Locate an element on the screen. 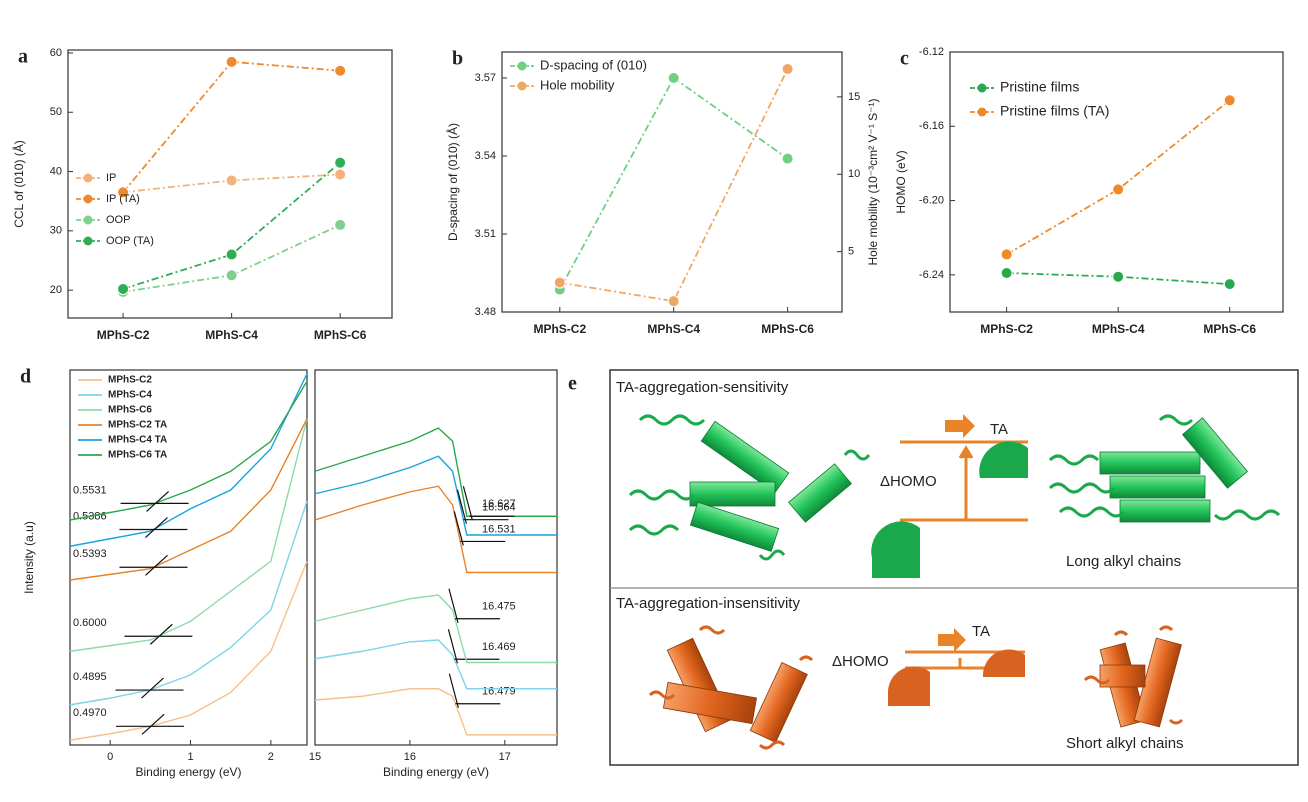 Image resolution: width=1308 pixels, height=802 pixels. panel-label: b is located at coordinates (457, 59).